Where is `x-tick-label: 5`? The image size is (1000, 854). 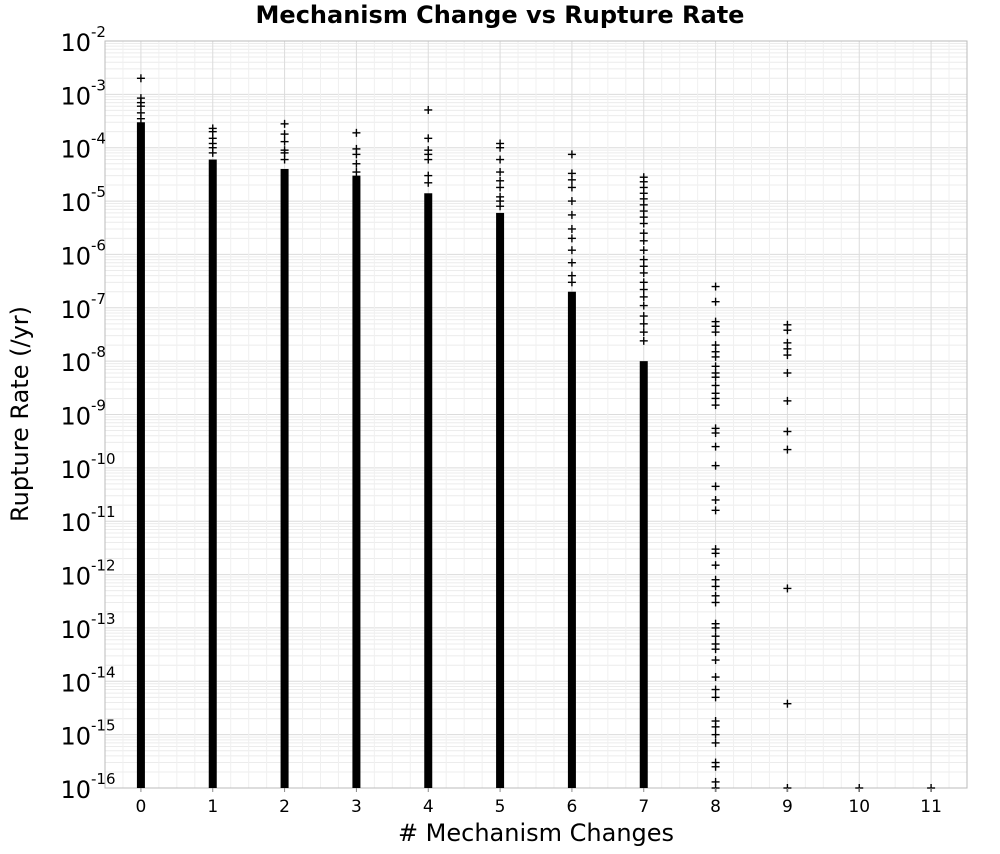 x-tick-label: 5 is located at coordinates (500, 807).